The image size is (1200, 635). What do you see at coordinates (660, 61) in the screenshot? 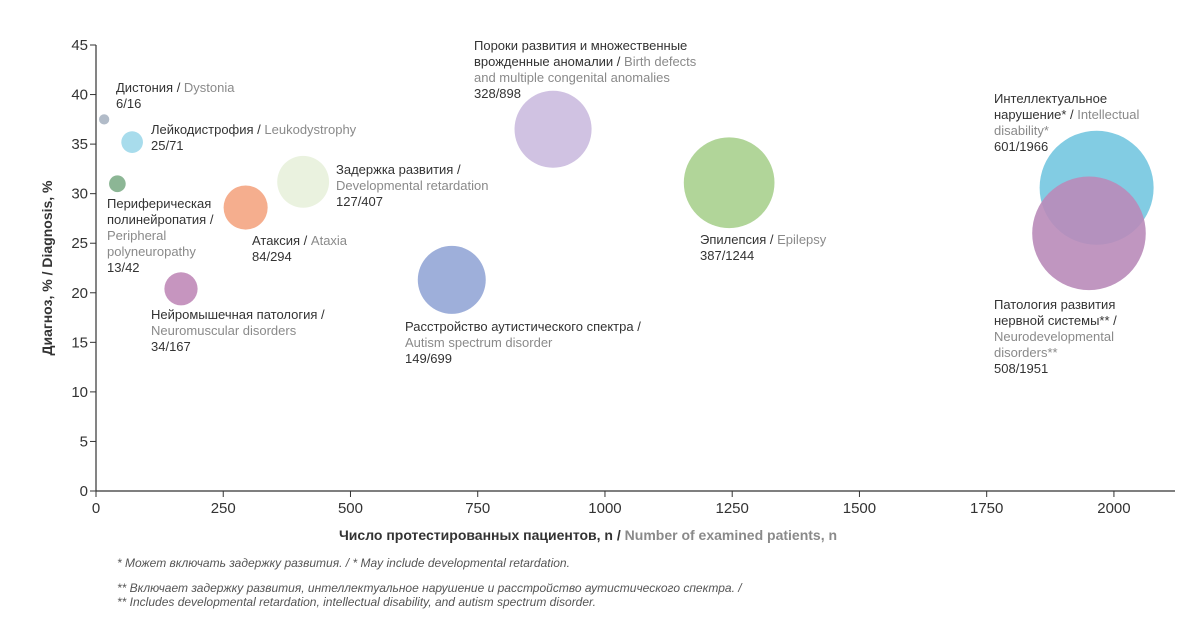
I see `label-en: Birth defects` at bounding box center [660, 61].